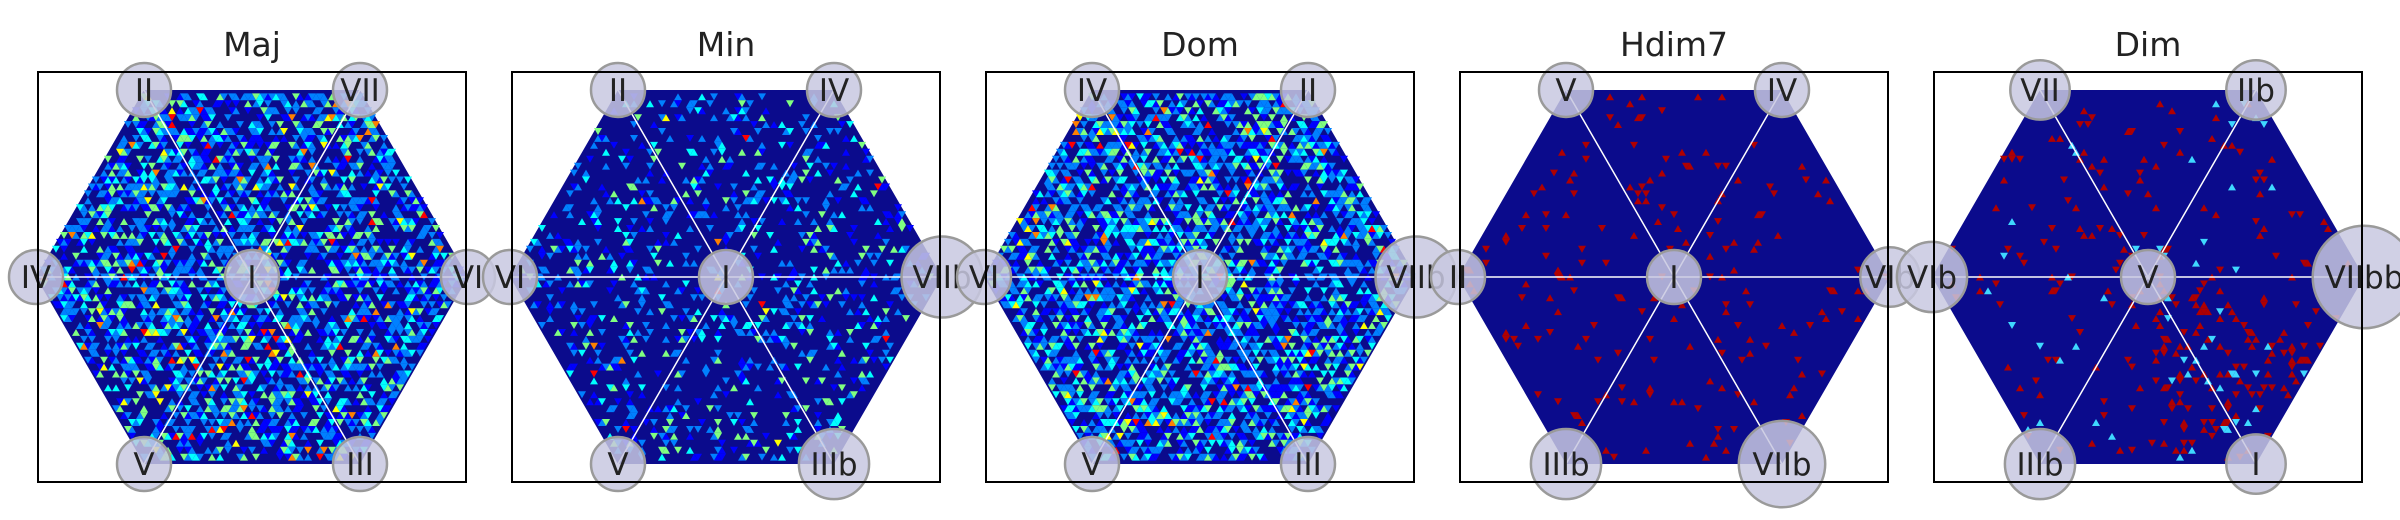 The height and width of the screenshot is (520, 2400). I want to click on chord-node-circle, so click(360, 90).